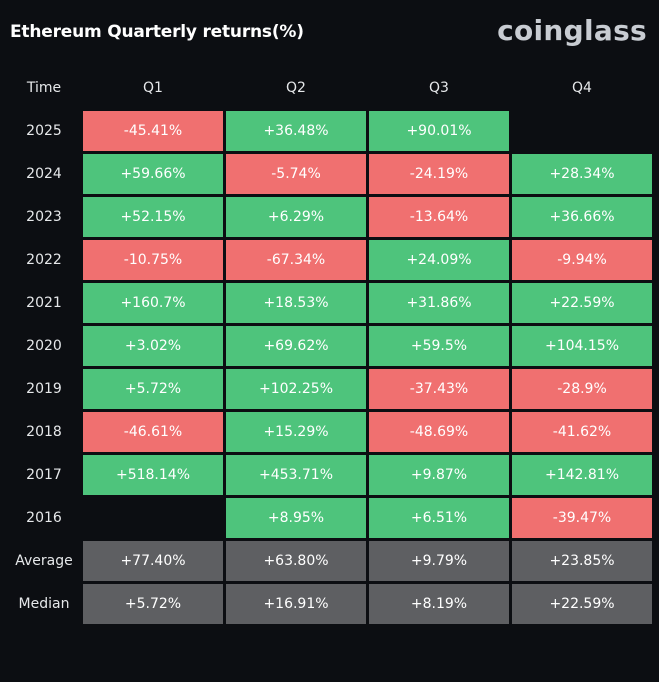 This screenshot has height=682, width=659. I want to click on brand-logo: coinglass, so click(572, 30).